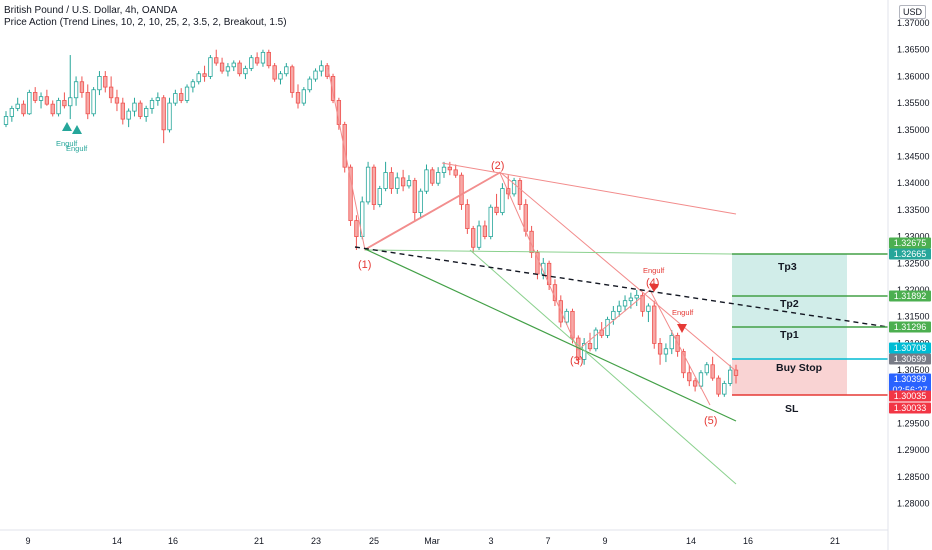  I want to click on symbol-title: British Pound / U.S. Dollar, 4h, OANDA, so click(91, 10).